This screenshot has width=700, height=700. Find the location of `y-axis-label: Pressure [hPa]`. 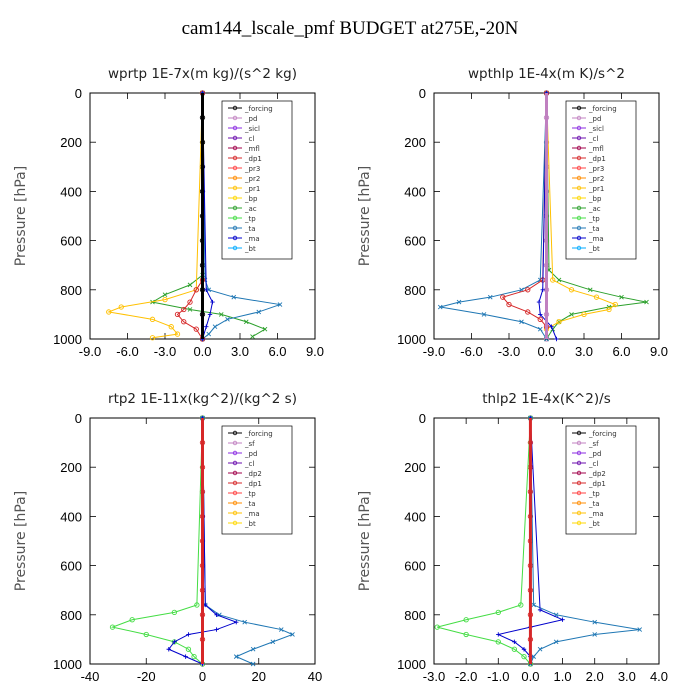

y-axis-label: Pressure [hPa] is located at coordinates (21, 216).